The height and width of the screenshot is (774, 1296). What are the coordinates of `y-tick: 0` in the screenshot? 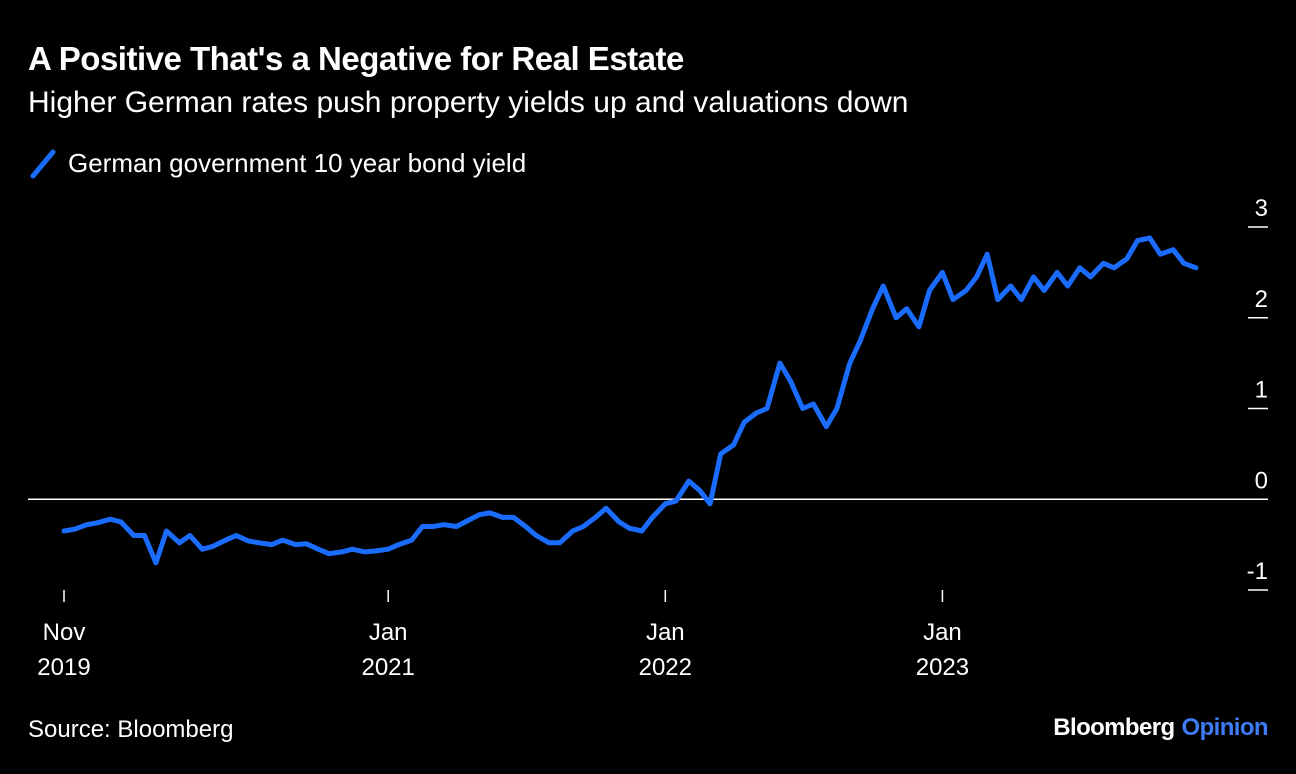 It's located at (1258, 483).